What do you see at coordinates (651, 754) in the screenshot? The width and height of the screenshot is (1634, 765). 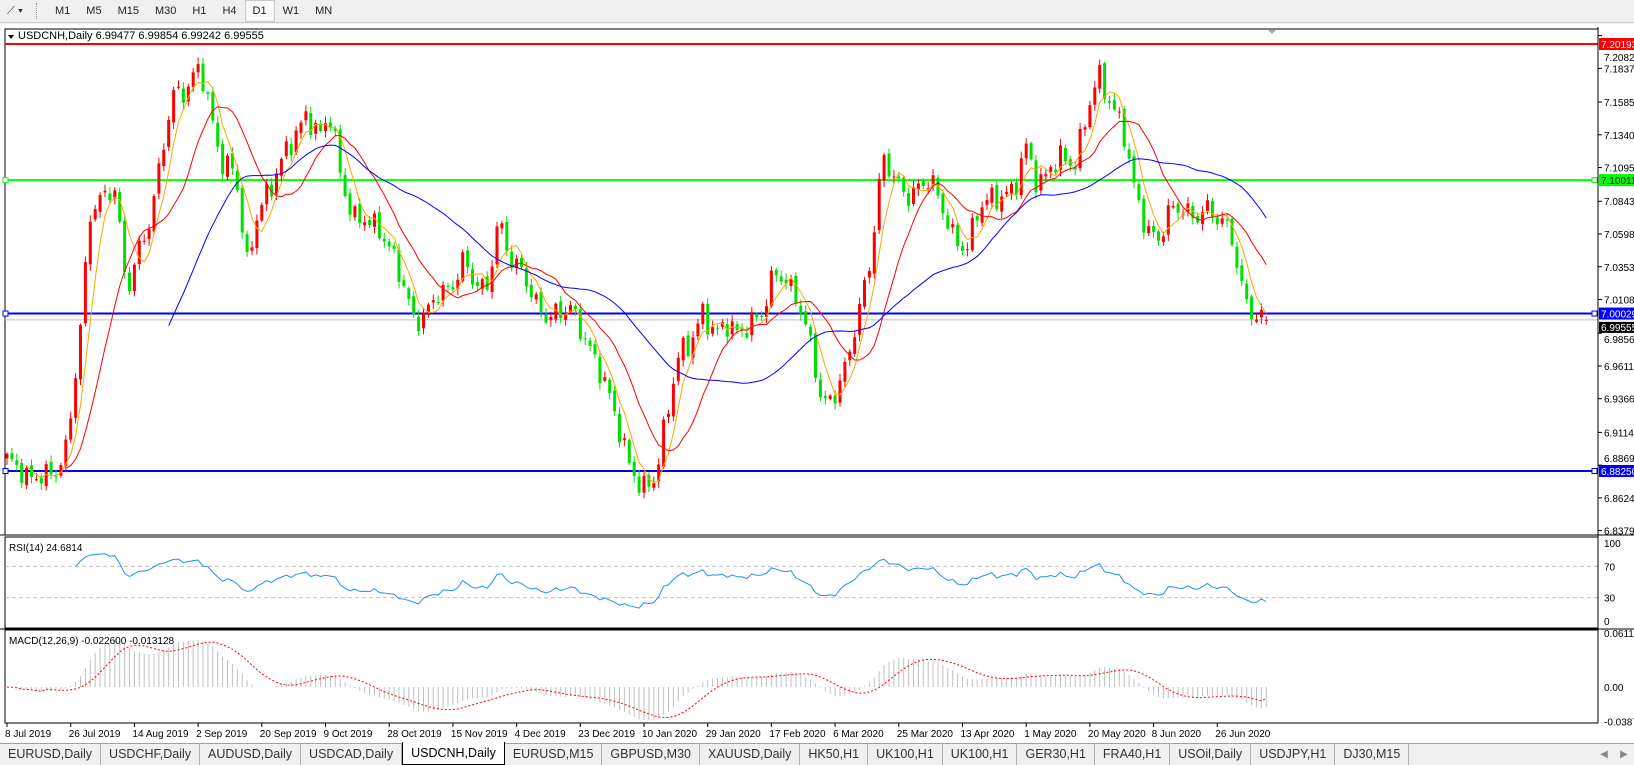 I see `chart-tab: GBPUSD,M30` at bounding box center [651, 754].